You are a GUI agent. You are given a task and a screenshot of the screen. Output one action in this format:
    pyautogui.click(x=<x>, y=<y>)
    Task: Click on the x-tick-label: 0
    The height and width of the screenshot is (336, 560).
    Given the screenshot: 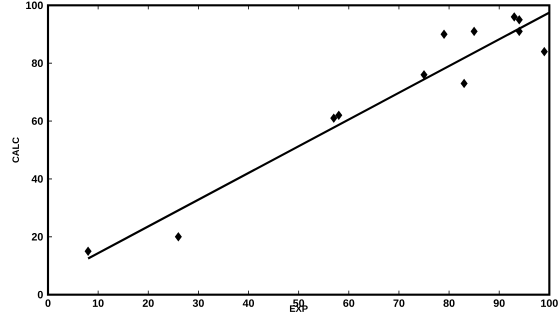 What is the action you would take?
    pyautogui.click(x=48, y=303)
    